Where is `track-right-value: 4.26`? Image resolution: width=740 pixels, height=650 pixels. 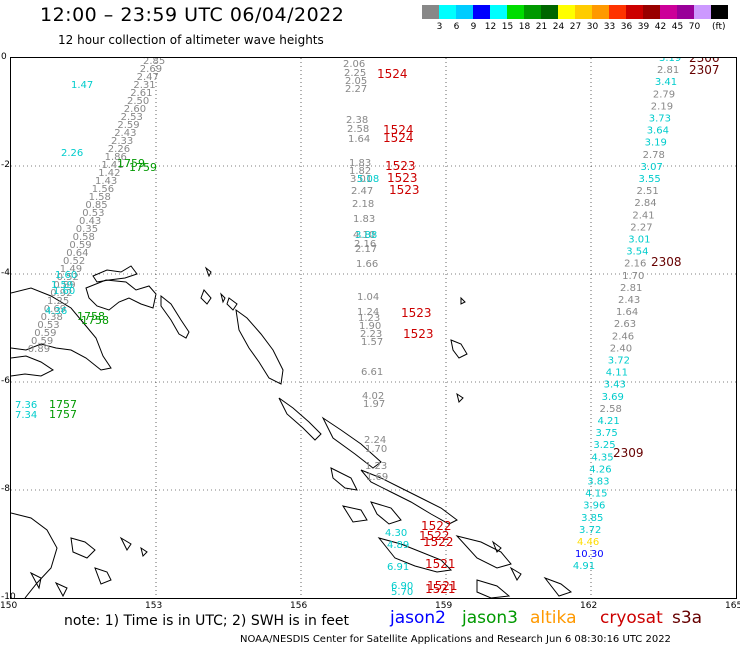 track-right-value: 4.26 is located at coordinates (600, 469).